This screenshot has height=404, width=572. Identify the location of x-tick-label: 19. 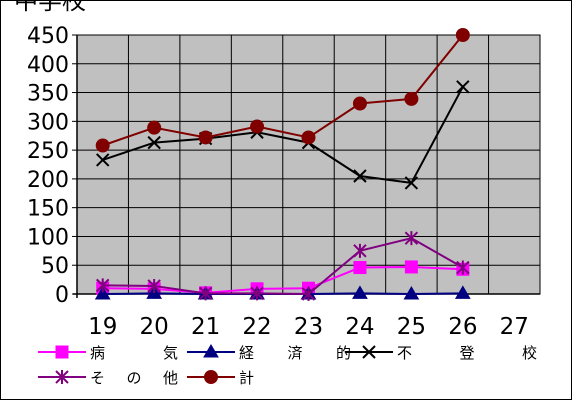
(102, 327).